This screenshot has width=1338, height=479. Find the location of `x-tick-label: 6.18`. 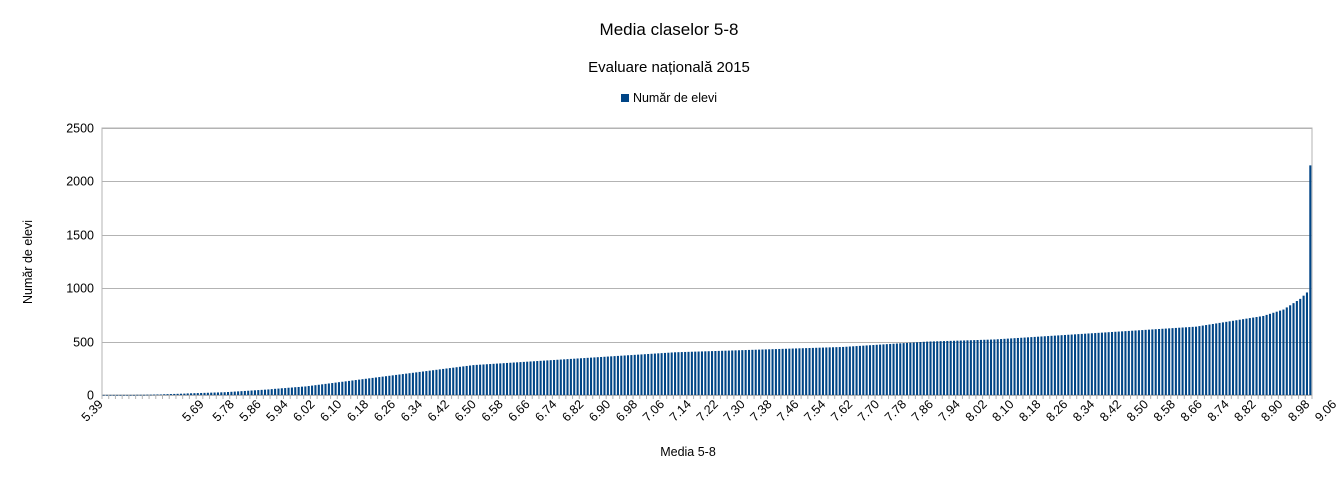

x-tick-label: 6.18 is located at coordinates (357, 410).